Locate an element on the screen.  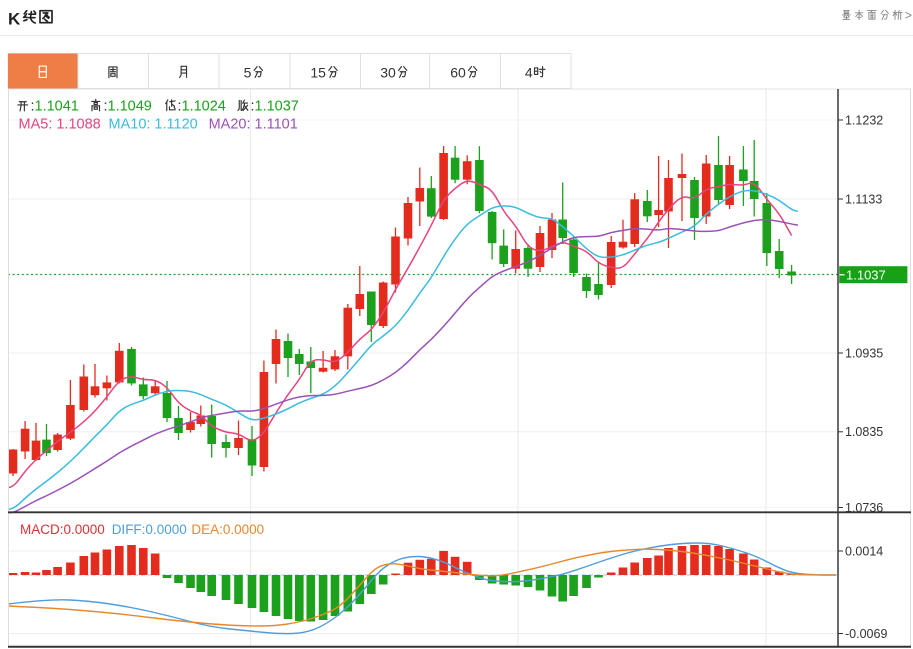
svg-text: MA10: 1.1120 is located at coordinates (153, 125).